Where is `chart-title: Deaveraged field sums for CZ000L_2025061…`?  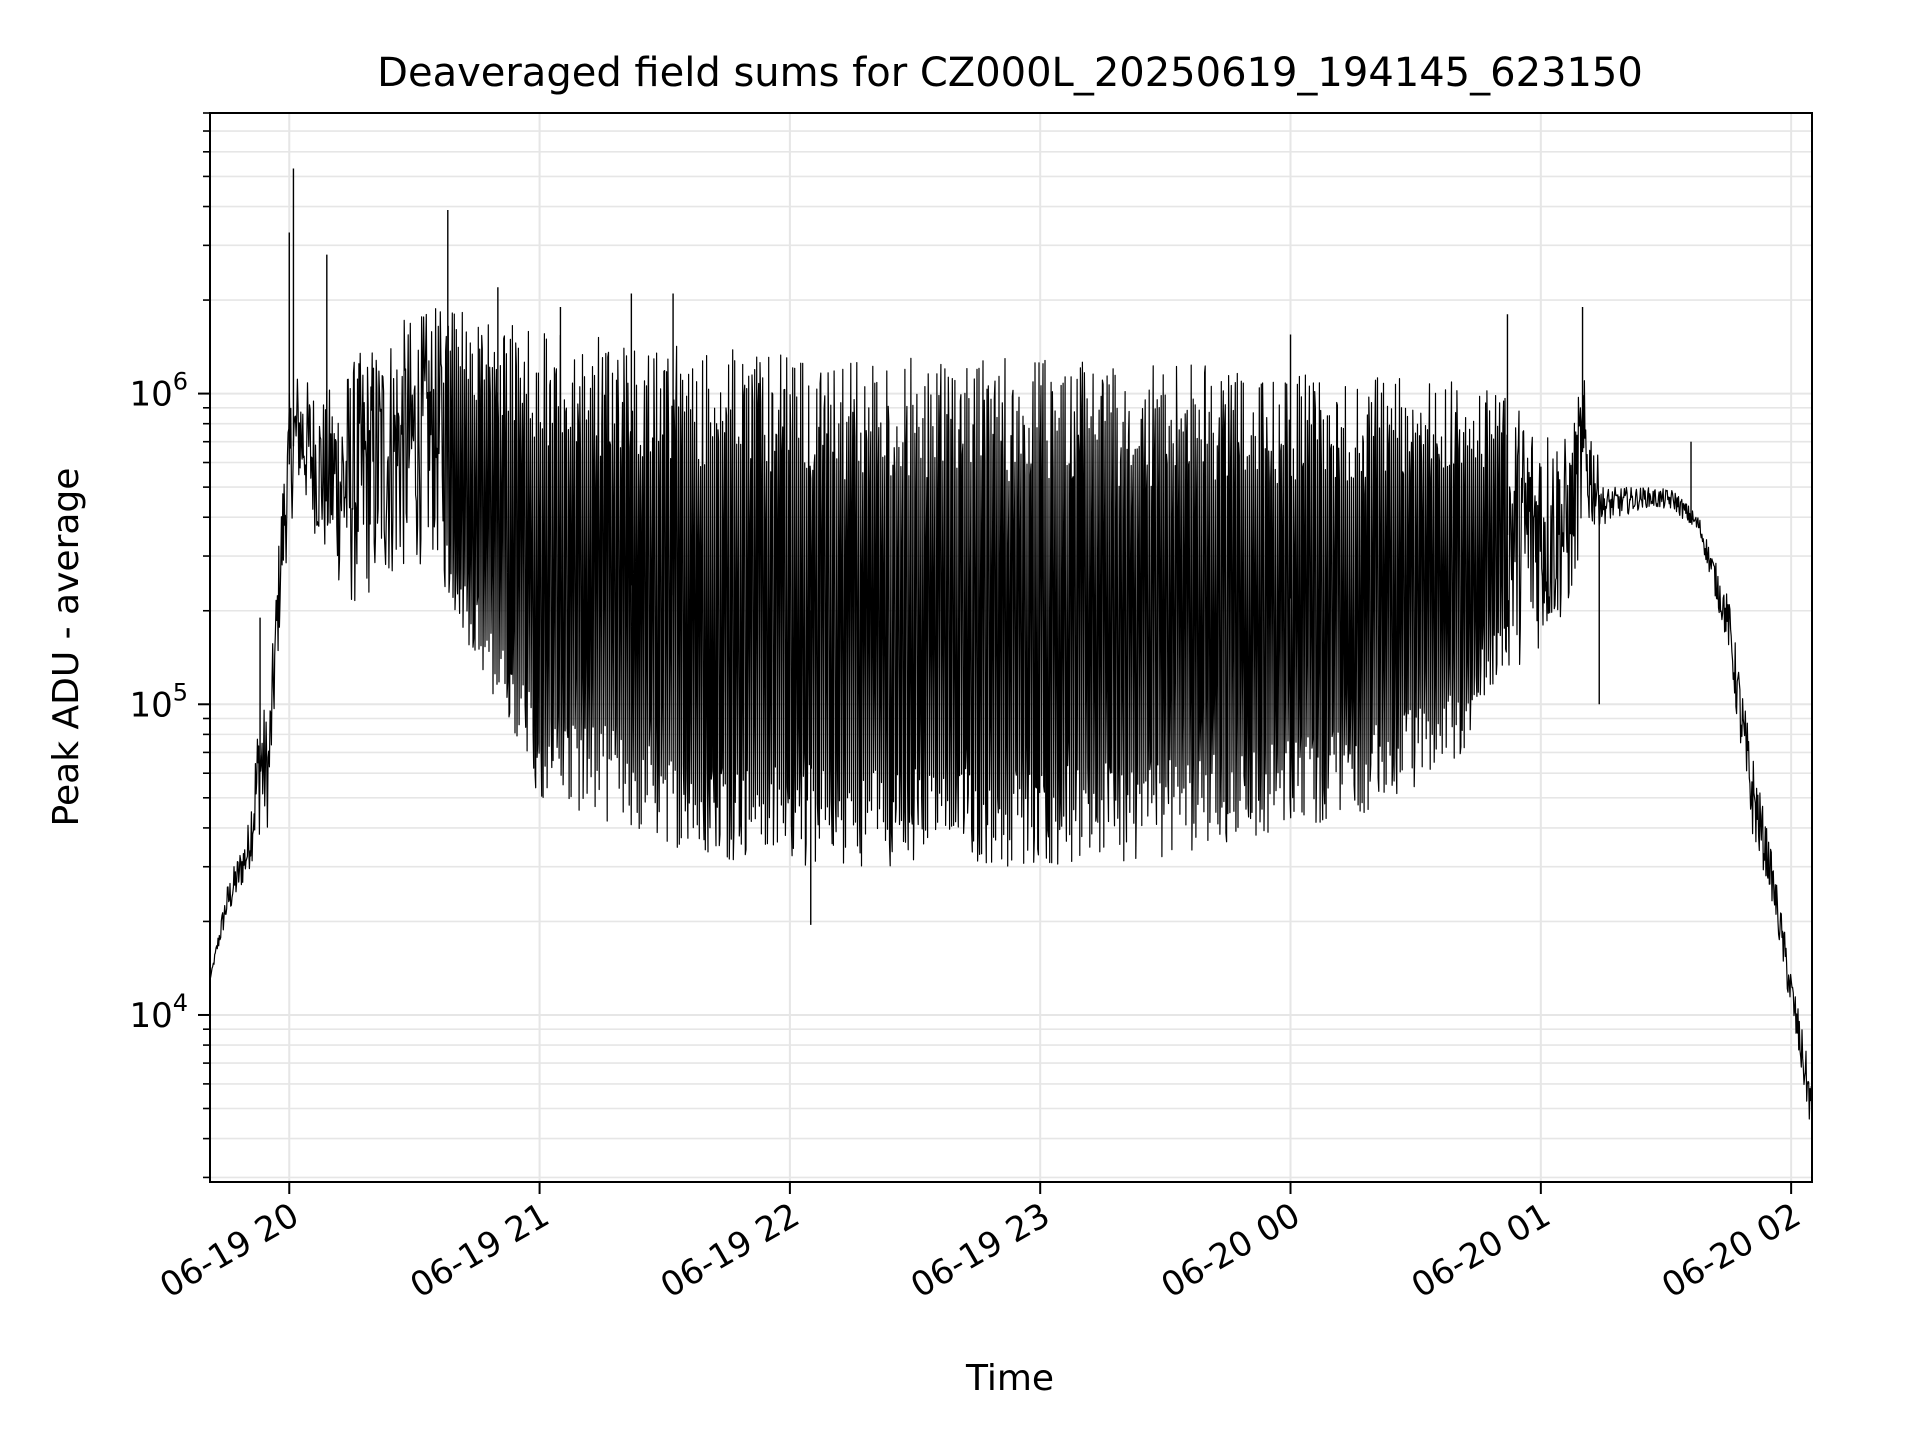
chart-title: Deaveraged field sums for CZ000L_2025061… is located at coordinates (1010, 73).